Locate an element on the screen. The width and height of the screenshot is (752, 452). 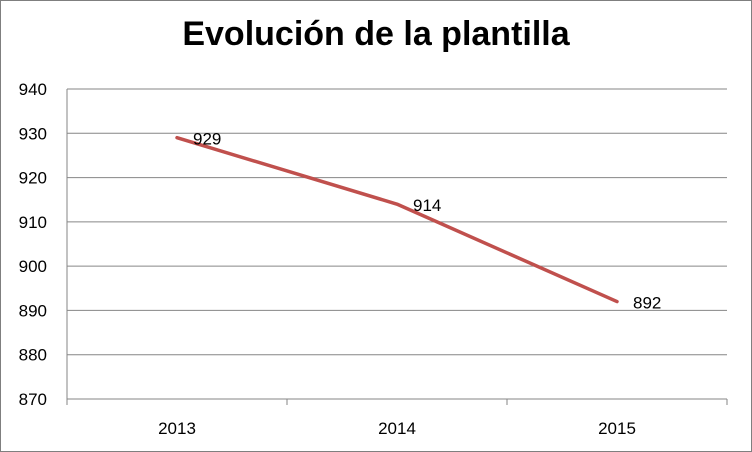
y-tick-label: 900 is located at coordinates (33, 266).